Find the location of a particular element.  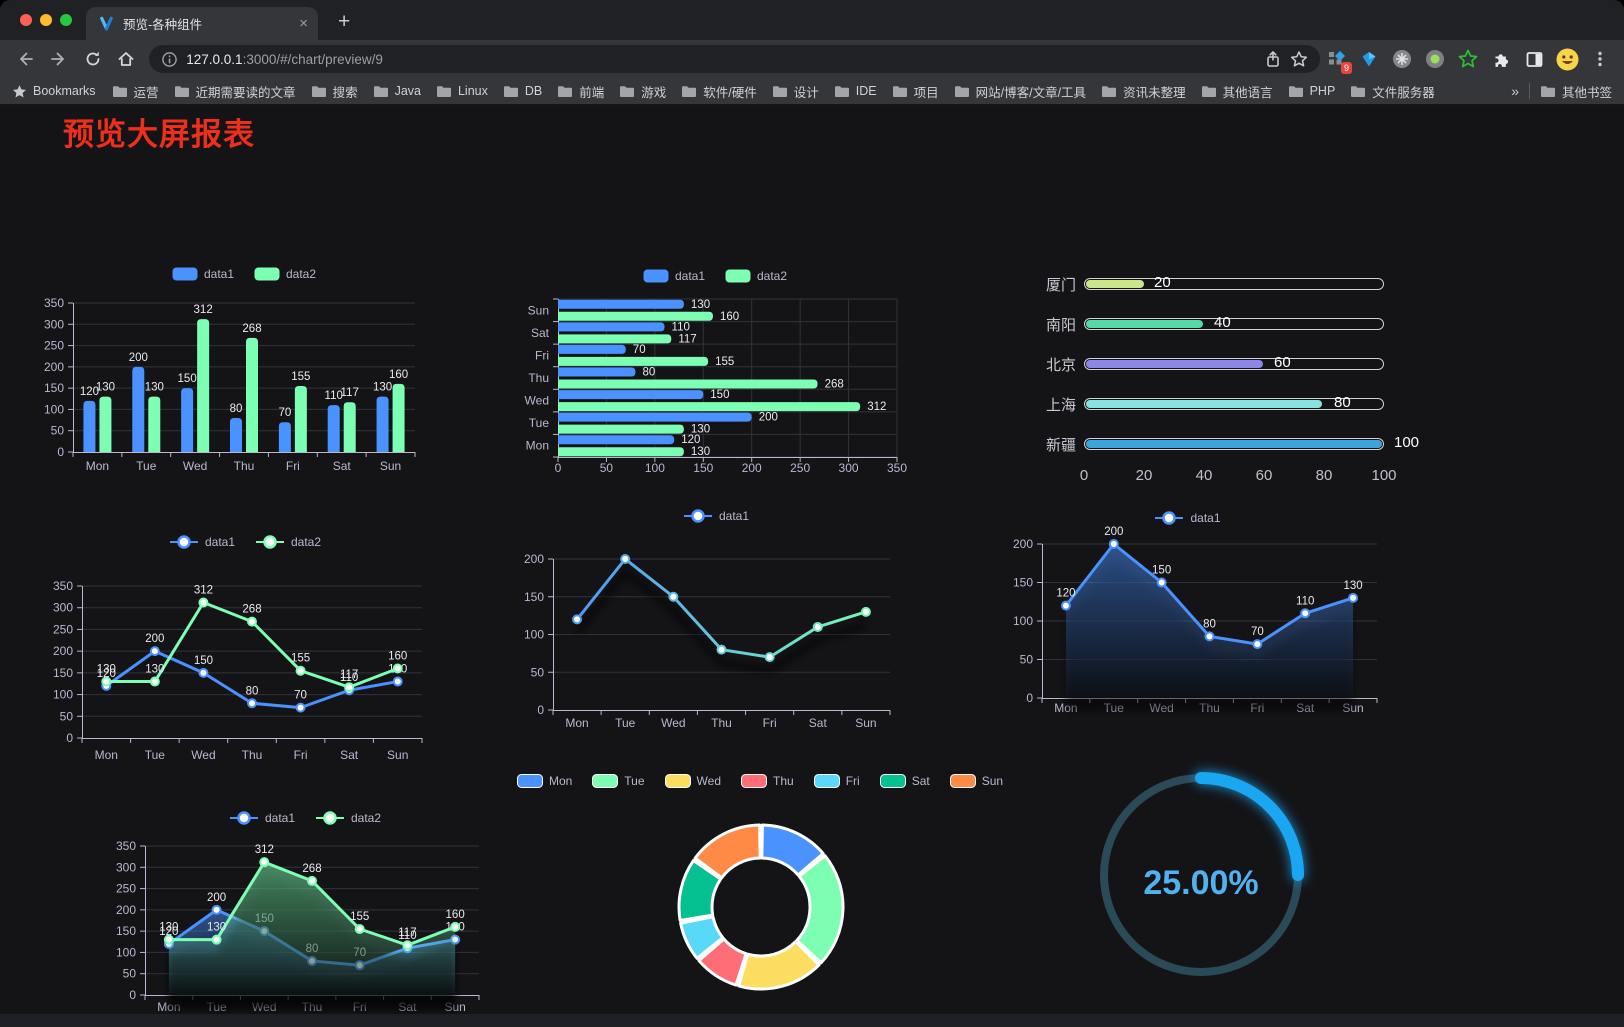

extension-grid-icon: 9 is located at coordinates (1338, 60).